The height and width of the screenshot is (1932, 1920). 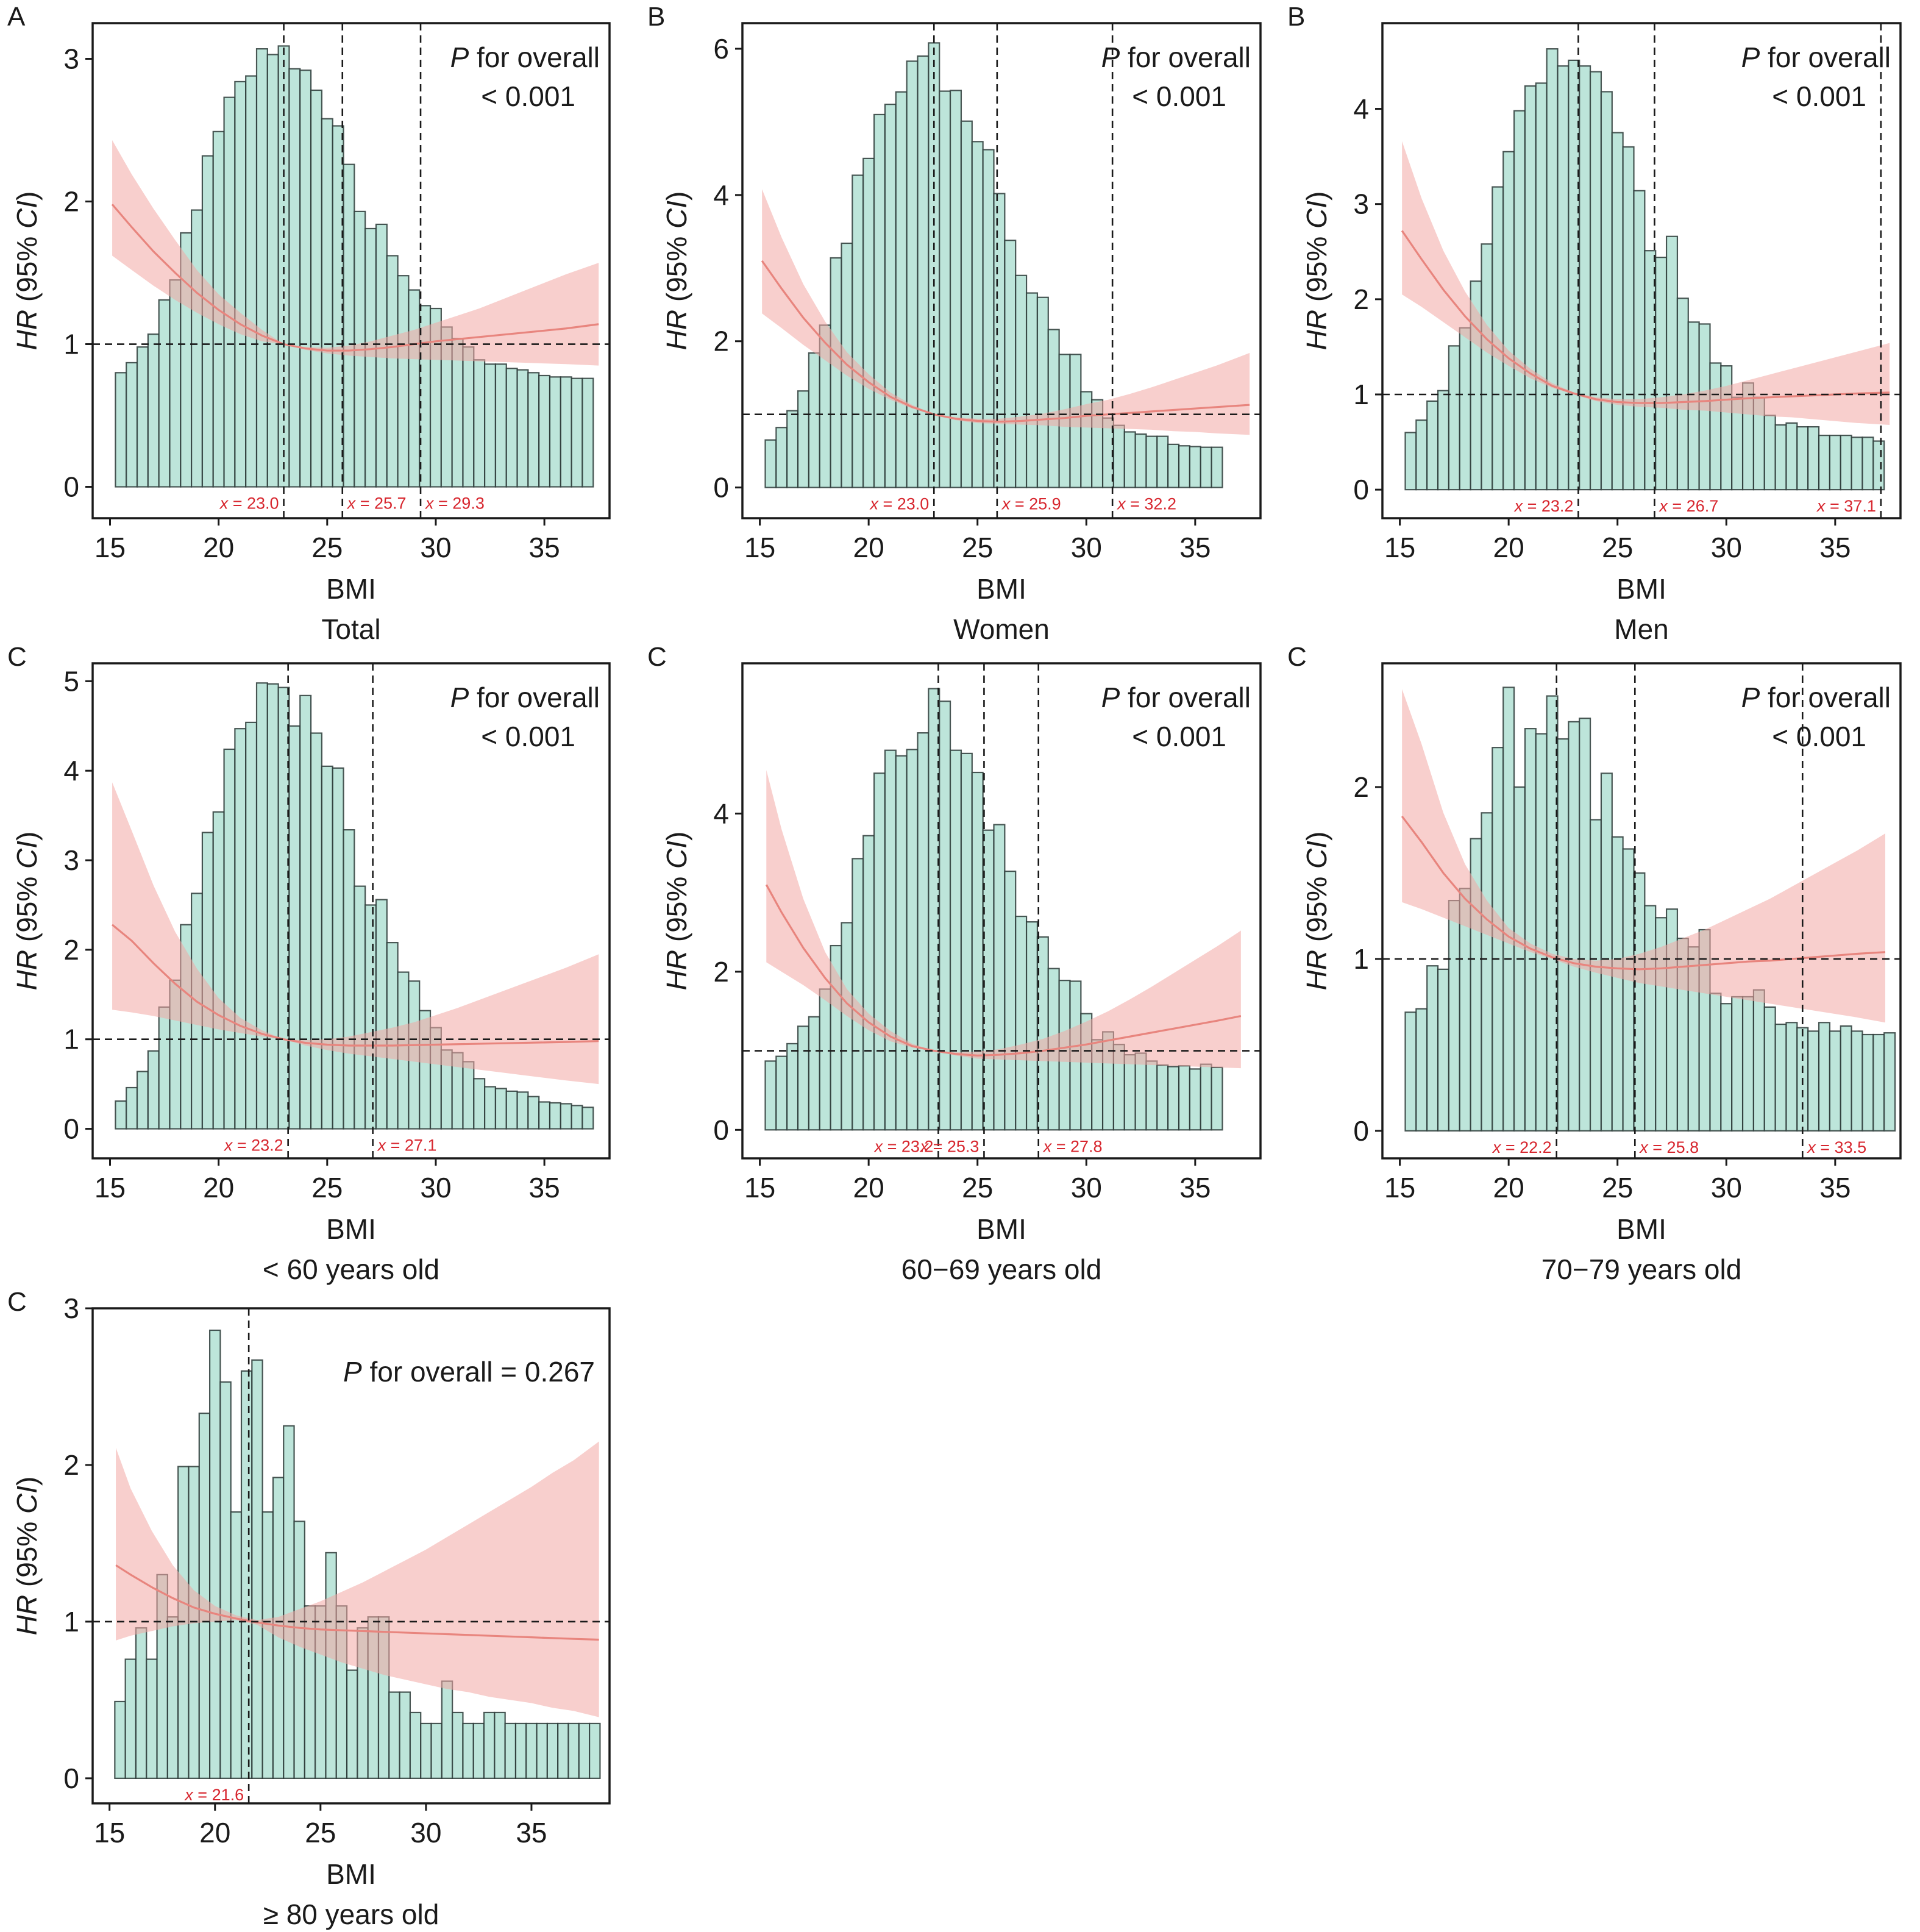 I want to click on cutpoint-label: x = 27.1, so click(x=407, y=1145).